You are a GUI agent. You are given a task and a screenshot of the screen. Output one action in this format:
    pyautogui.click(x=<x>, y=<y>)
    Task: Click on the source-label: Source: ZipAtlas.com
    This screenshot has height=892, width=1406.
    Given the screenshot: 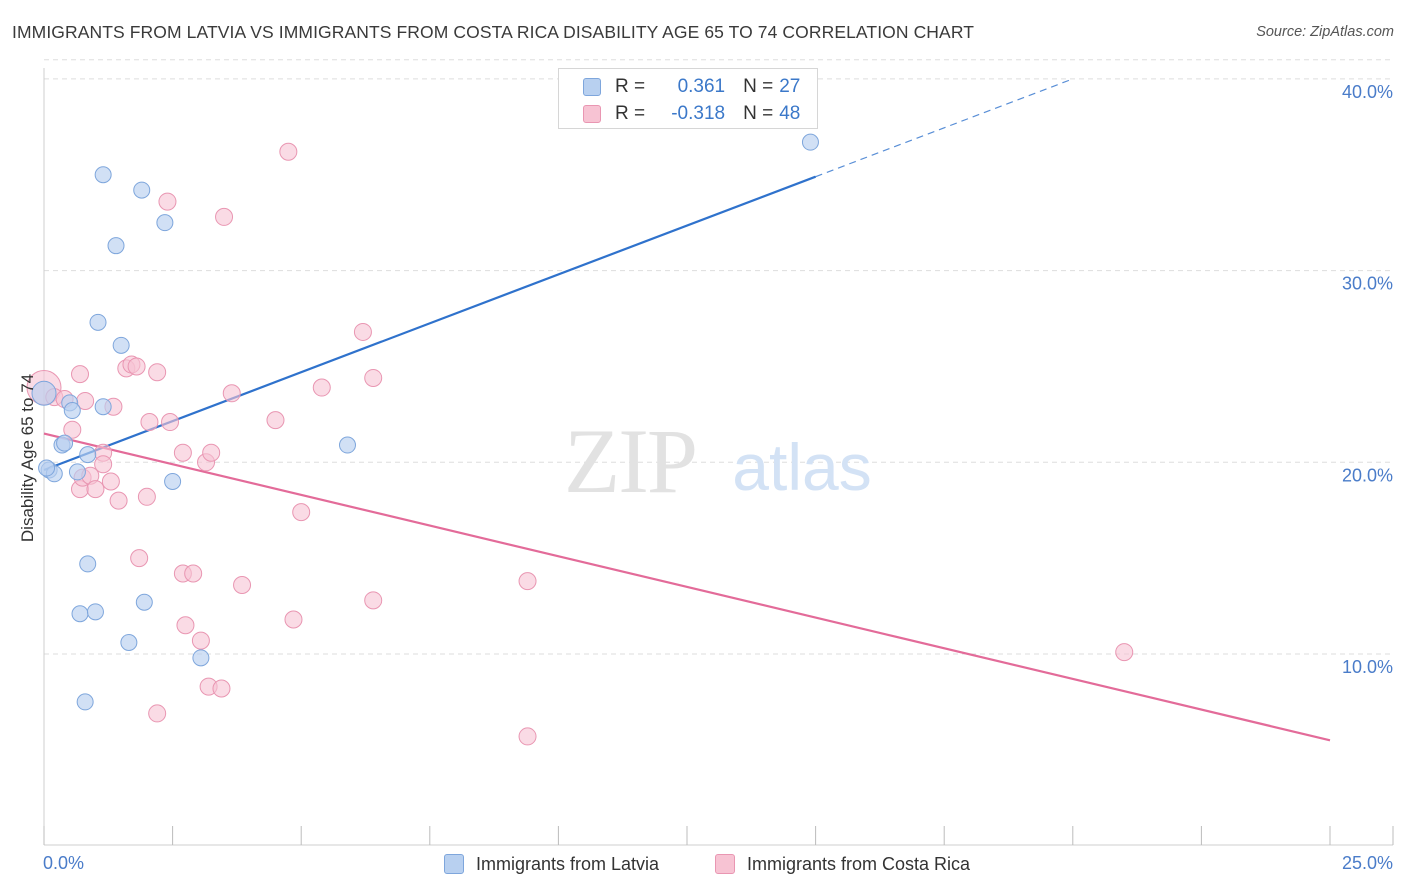 What is the action you would take?
    pyautogui.click(x=1325, y=32)
    